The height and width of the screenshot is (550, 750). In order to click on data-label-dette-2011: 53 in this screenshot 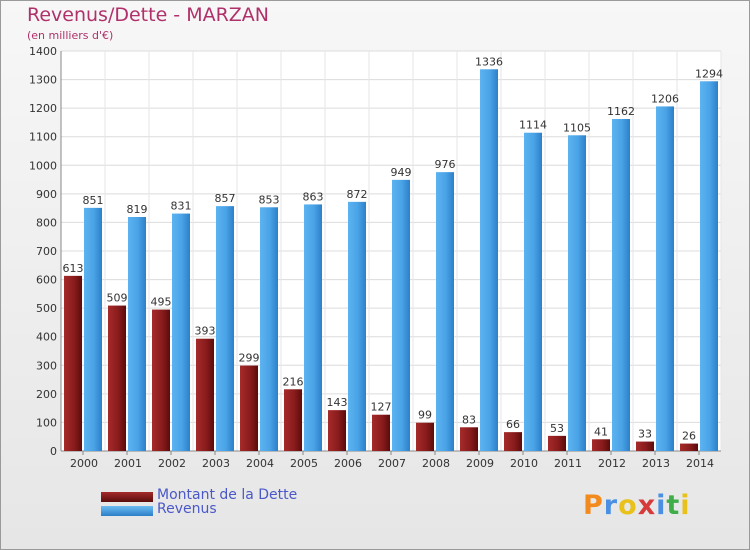, I will do `click(557, 428)`.